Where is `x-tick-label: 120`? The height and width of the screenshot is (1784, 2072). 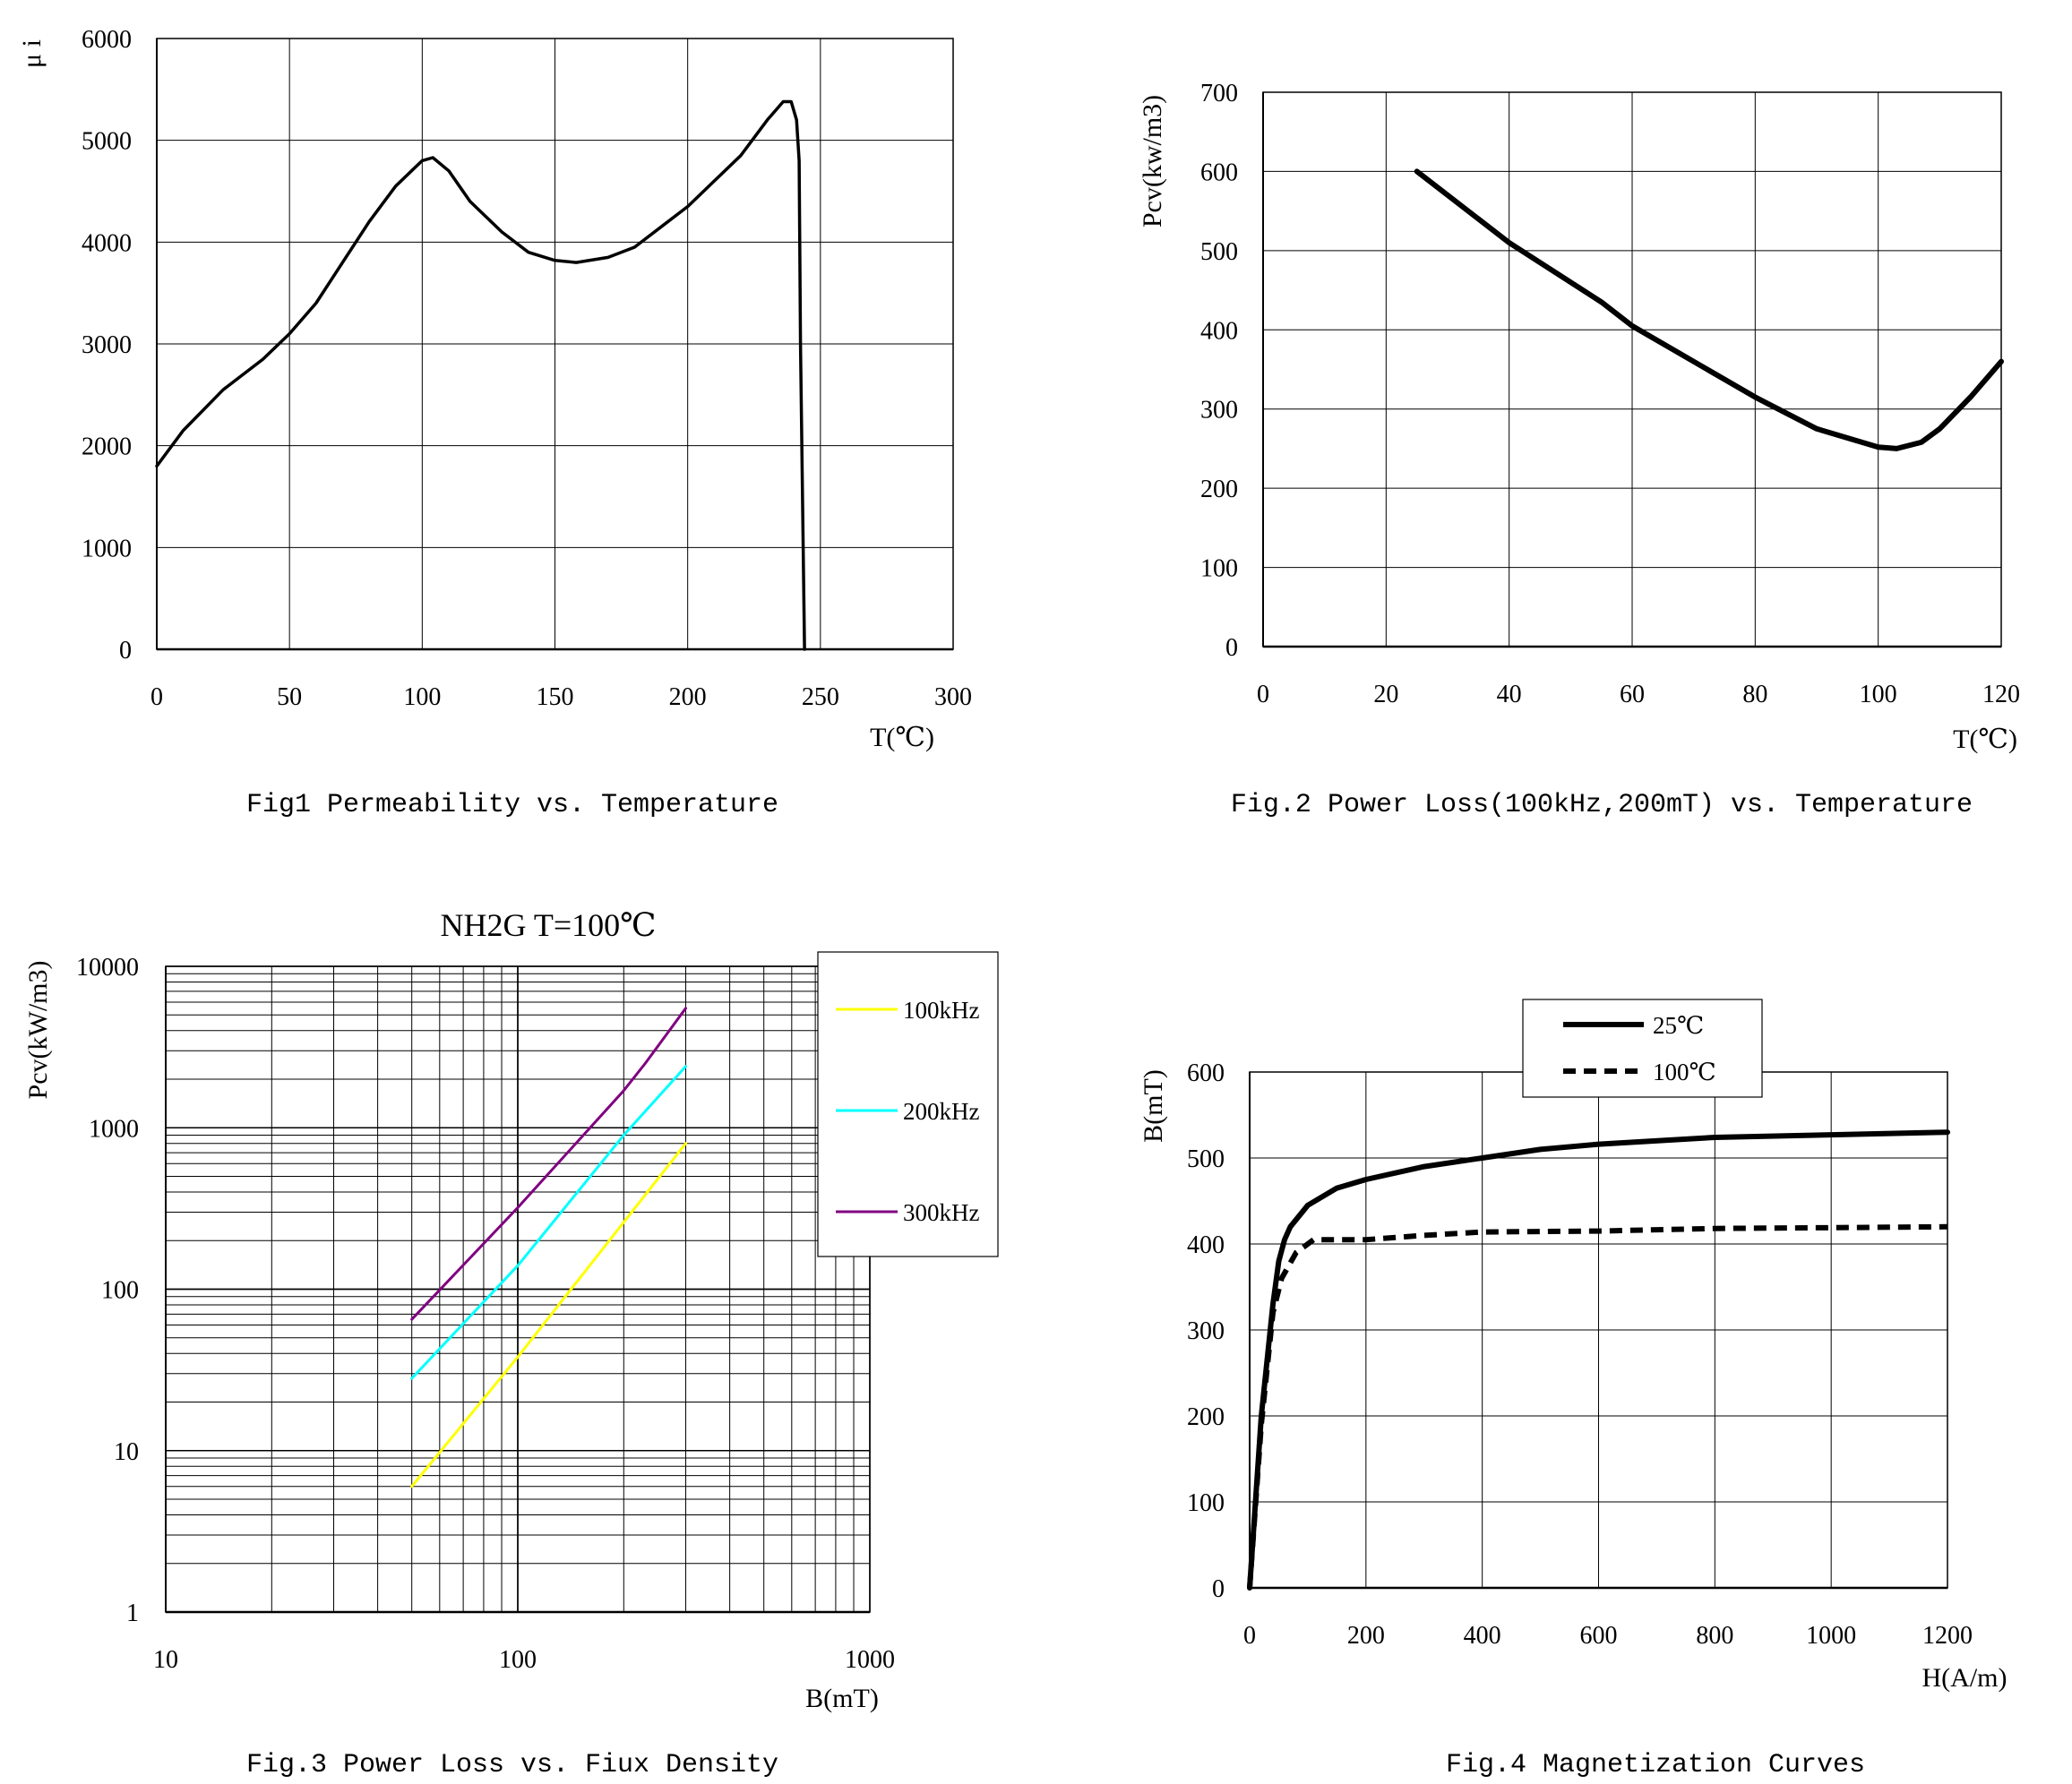
x-tick-label: 120 is located at coordinates (2001, 694).